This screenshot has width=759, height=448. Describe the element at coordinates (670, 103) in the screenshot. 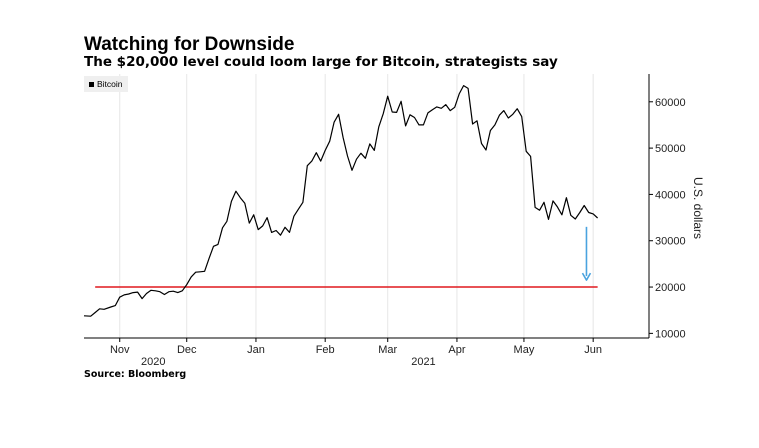

I see `y-tick-label-5: 60000` at that location.